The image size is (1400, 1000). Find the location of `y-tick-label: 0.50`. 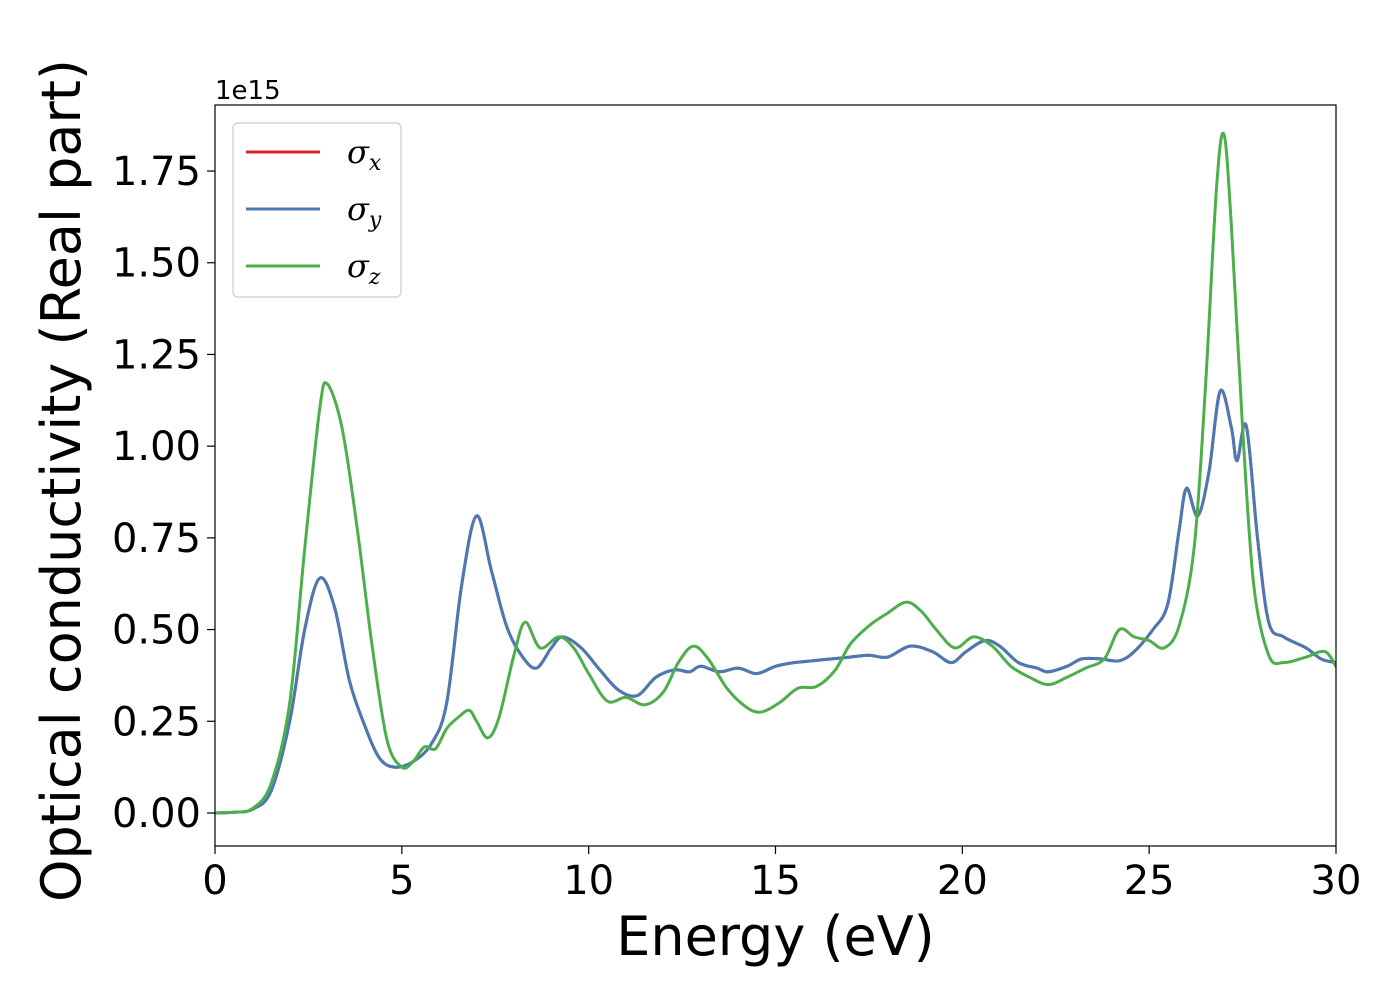

y-tick-label: 0.50 is located at coordinates (156, 631).